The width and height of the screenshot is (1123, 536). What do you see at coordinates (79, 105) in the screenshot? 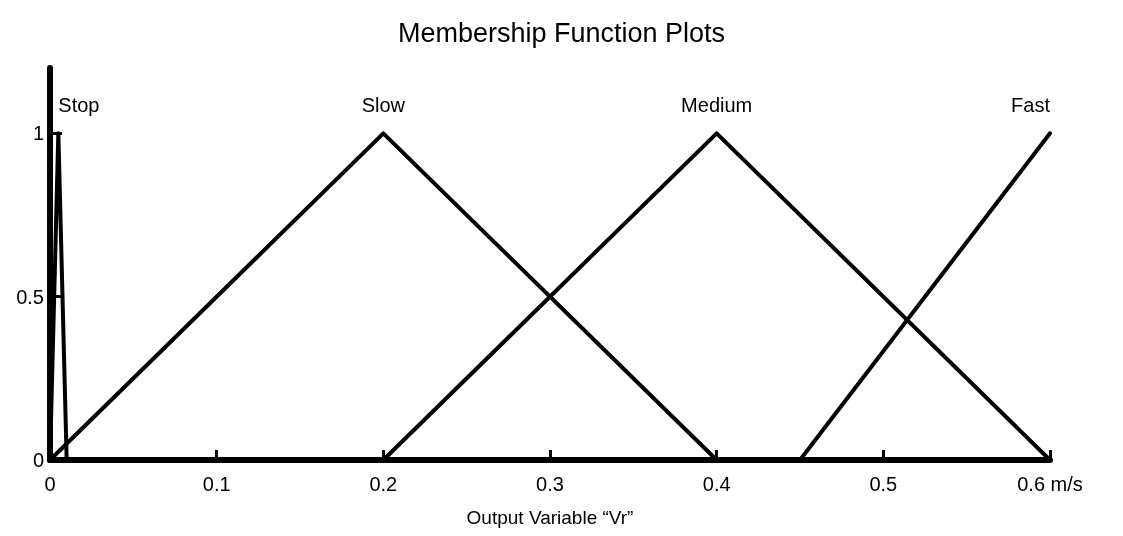
I see `series-label: Stop` at bounding box center [79, 105].